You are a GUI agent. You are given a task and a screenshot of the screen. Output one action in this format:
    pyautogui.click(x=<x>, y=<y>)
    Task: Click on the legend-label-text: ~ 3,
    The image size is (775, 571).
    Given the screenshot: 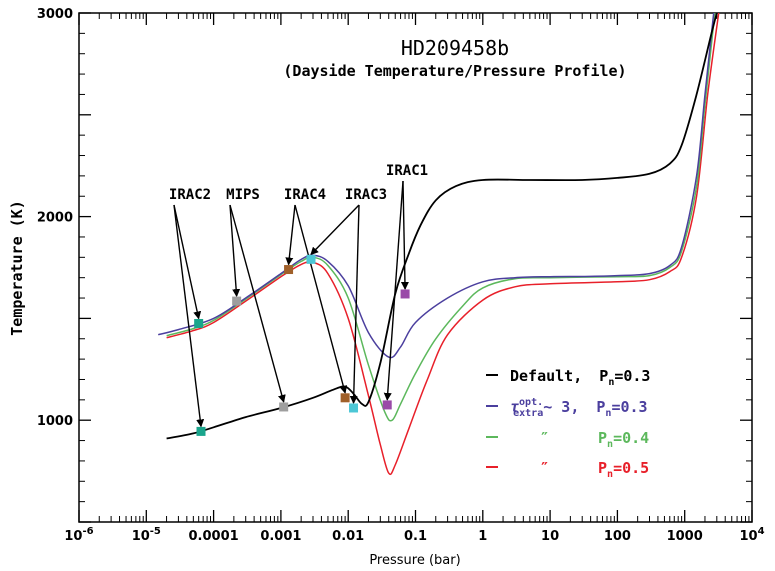 What is the action you would take?
    pyautogui.click(x=561, y=407)
    